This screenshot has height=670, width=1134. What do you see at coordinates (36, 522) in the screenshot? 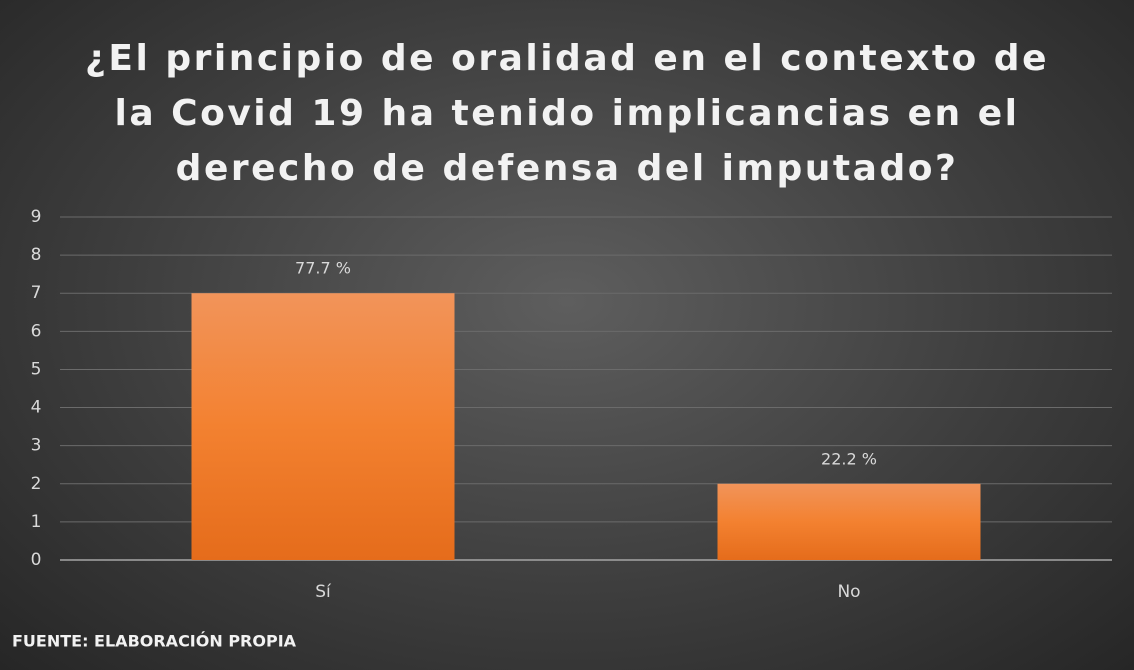
I see `y-tick-label: 1` at bounding box center [36, 522].